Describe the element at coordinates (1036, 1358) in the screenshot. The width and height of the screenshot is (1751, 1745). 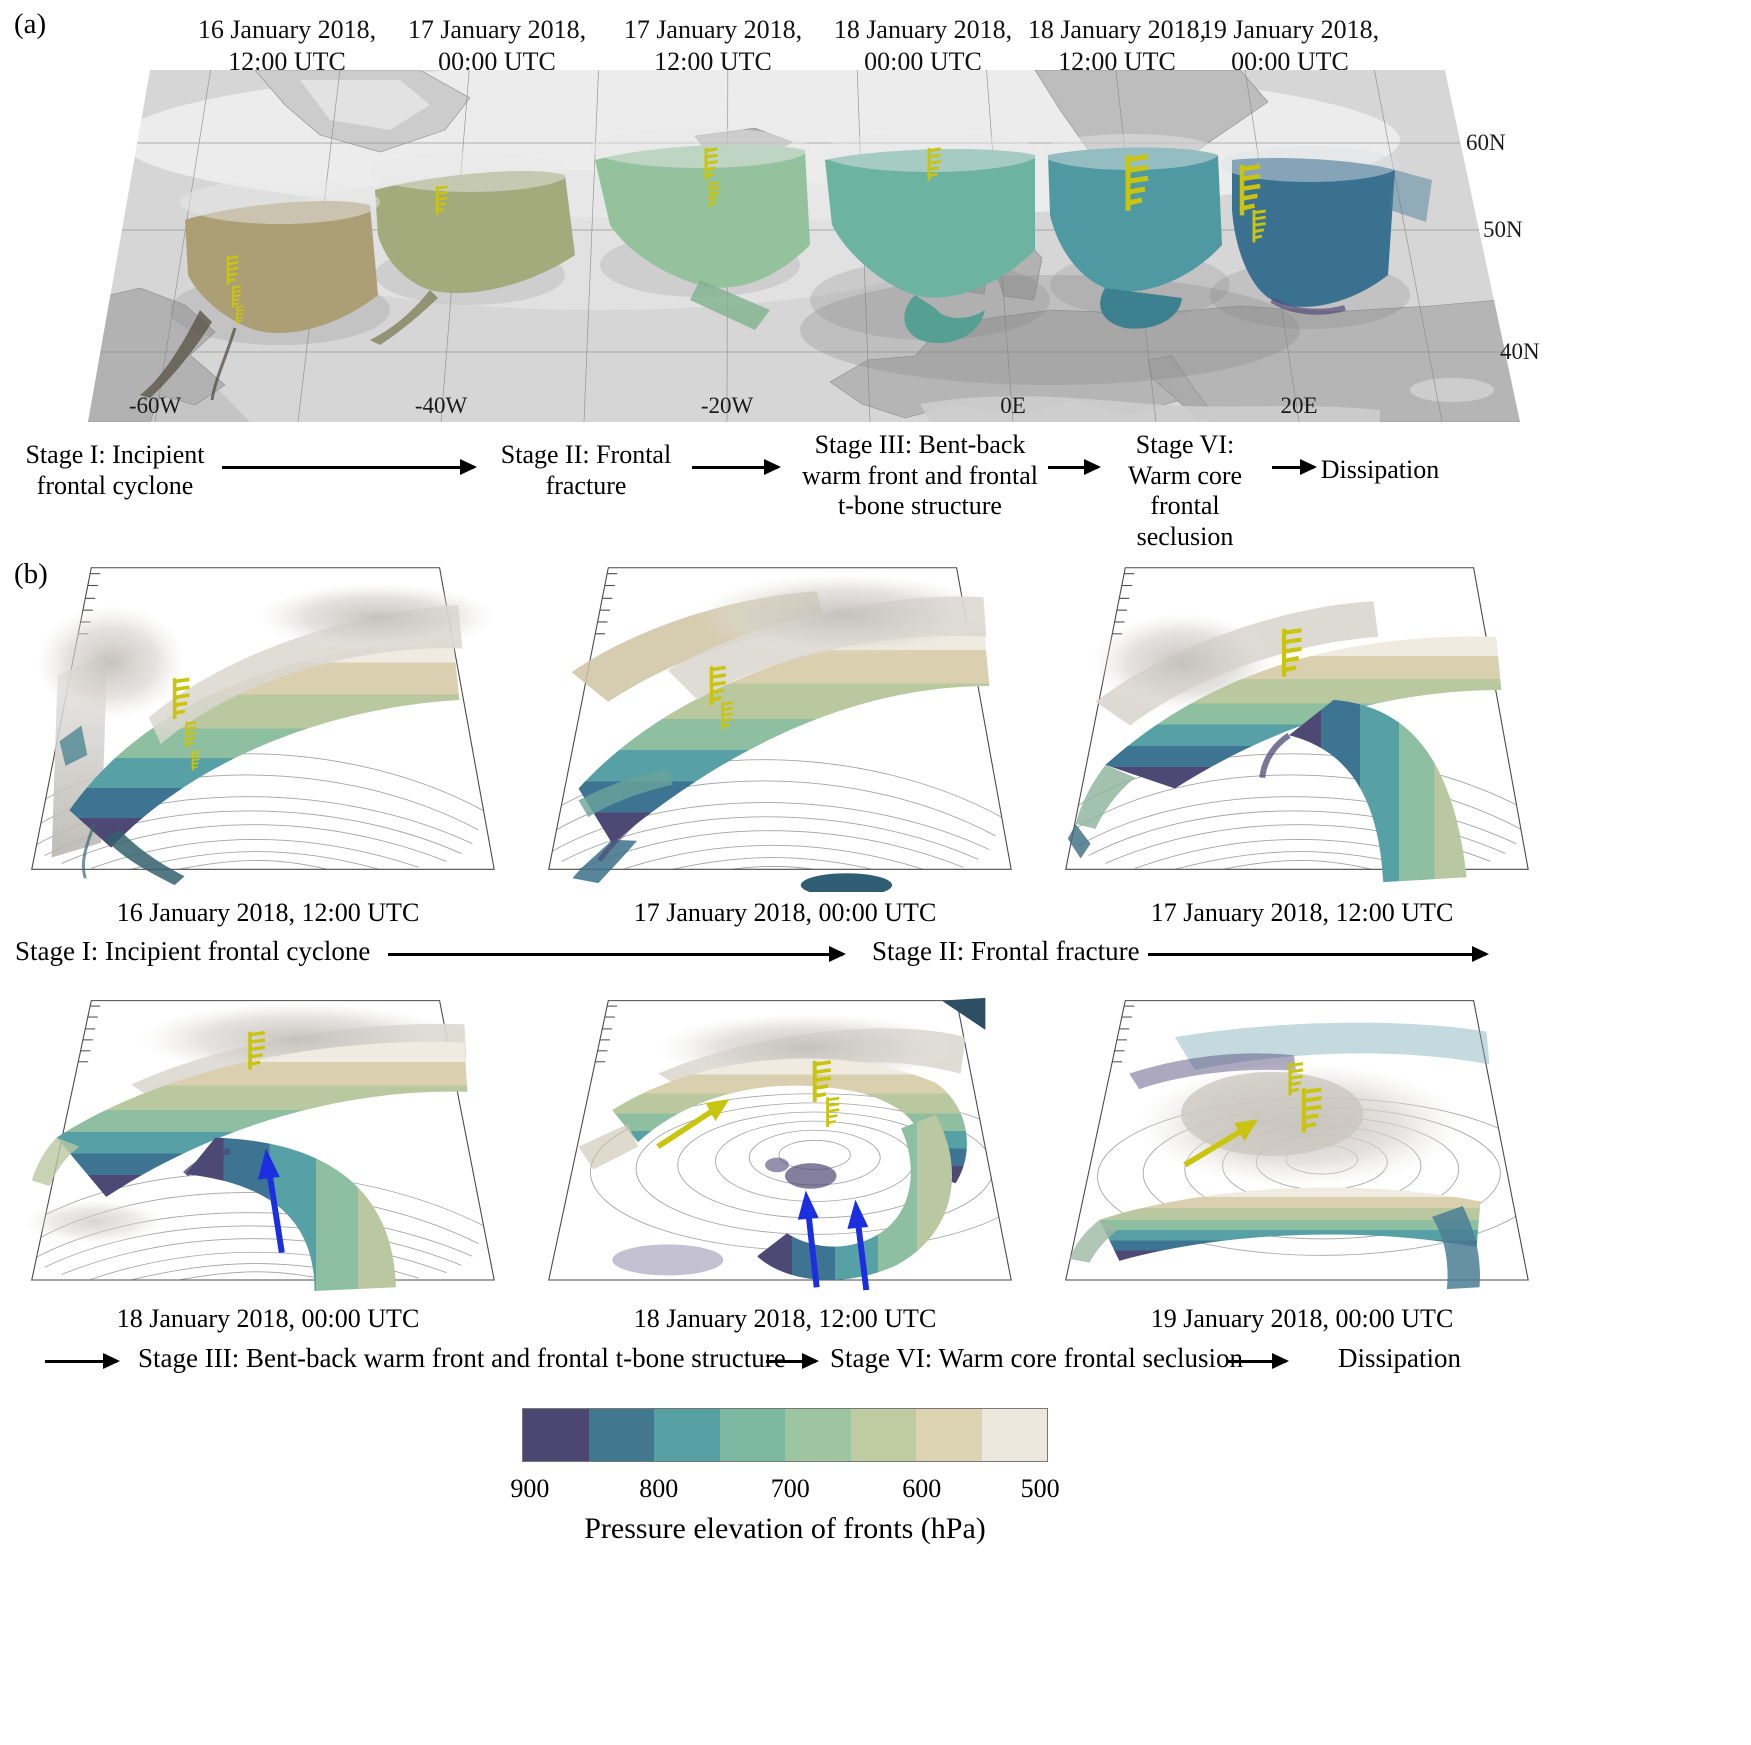
I see `stage-row2-label-2: Stage VI: Warm core frontal seclusion` at that location.